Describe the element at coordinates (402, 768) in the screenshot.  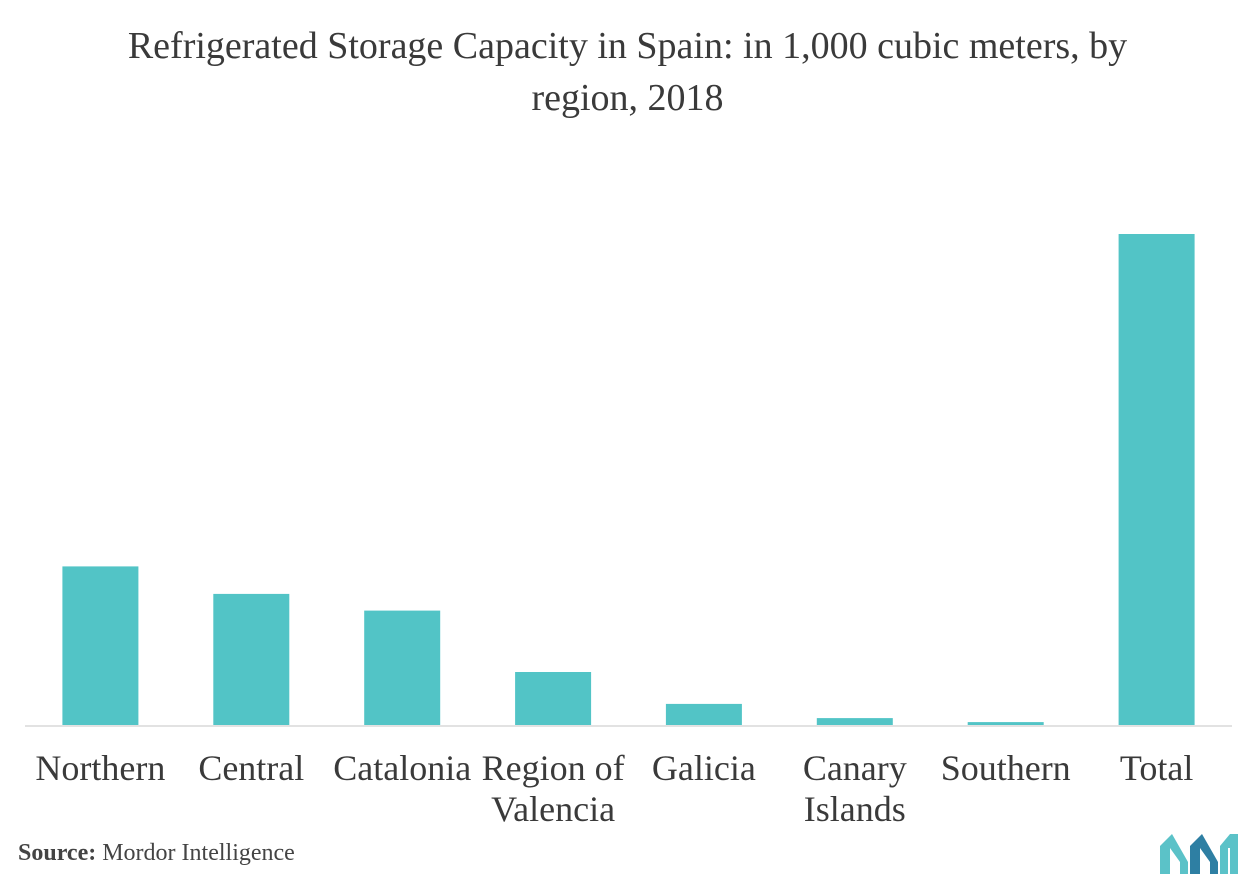
I see `x-tick-label-catalonia: Catalonia` at that location.